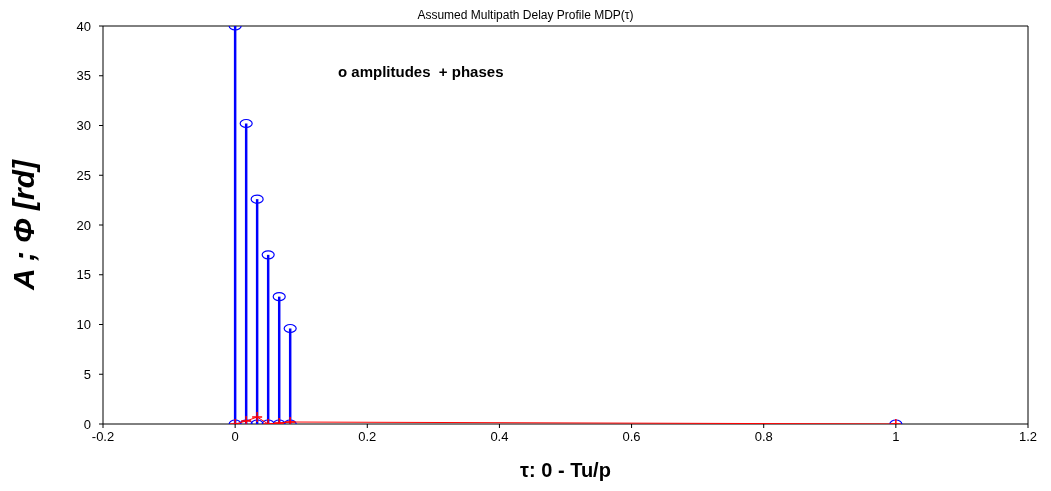 Image resolution: width=1051 pixels, height=491 pixels. Describe the element at coordinates (83, 225) in the screenshot. I see `y-tick-label: 20` at that location.